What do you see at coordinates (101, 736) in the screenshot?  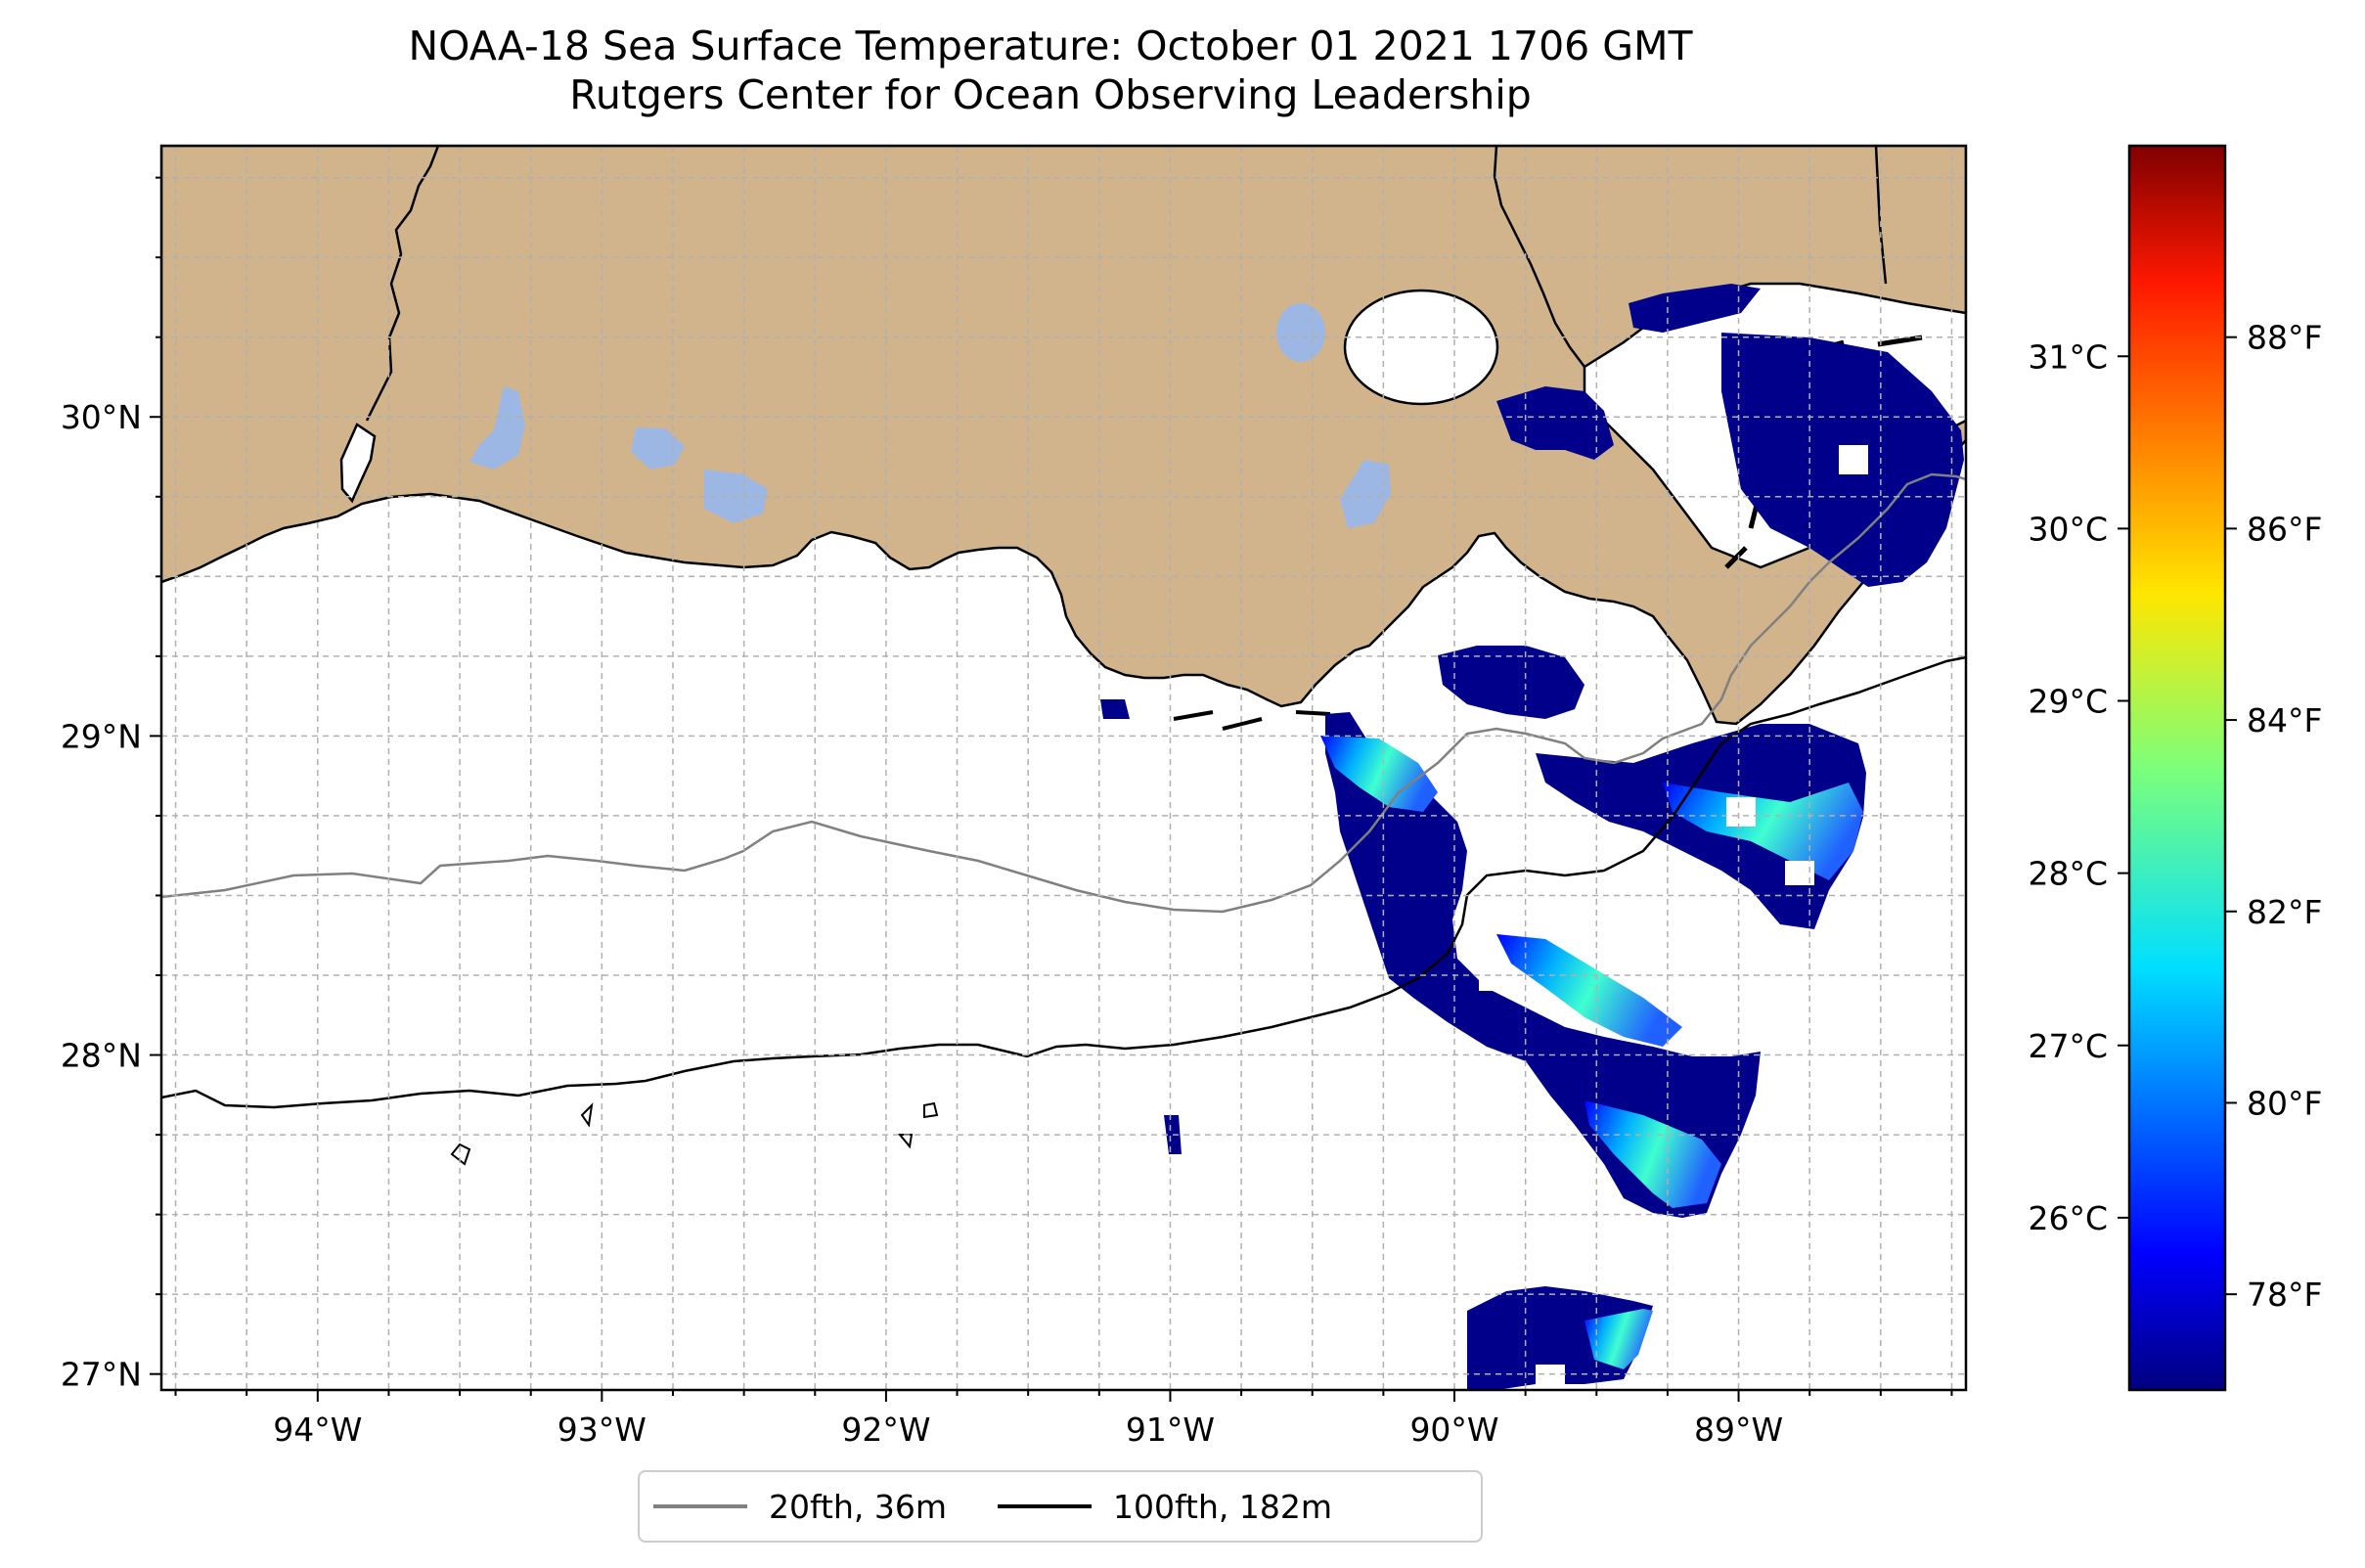 I see `lat-tick-label: 29°N` at bounding box center [101, 736].